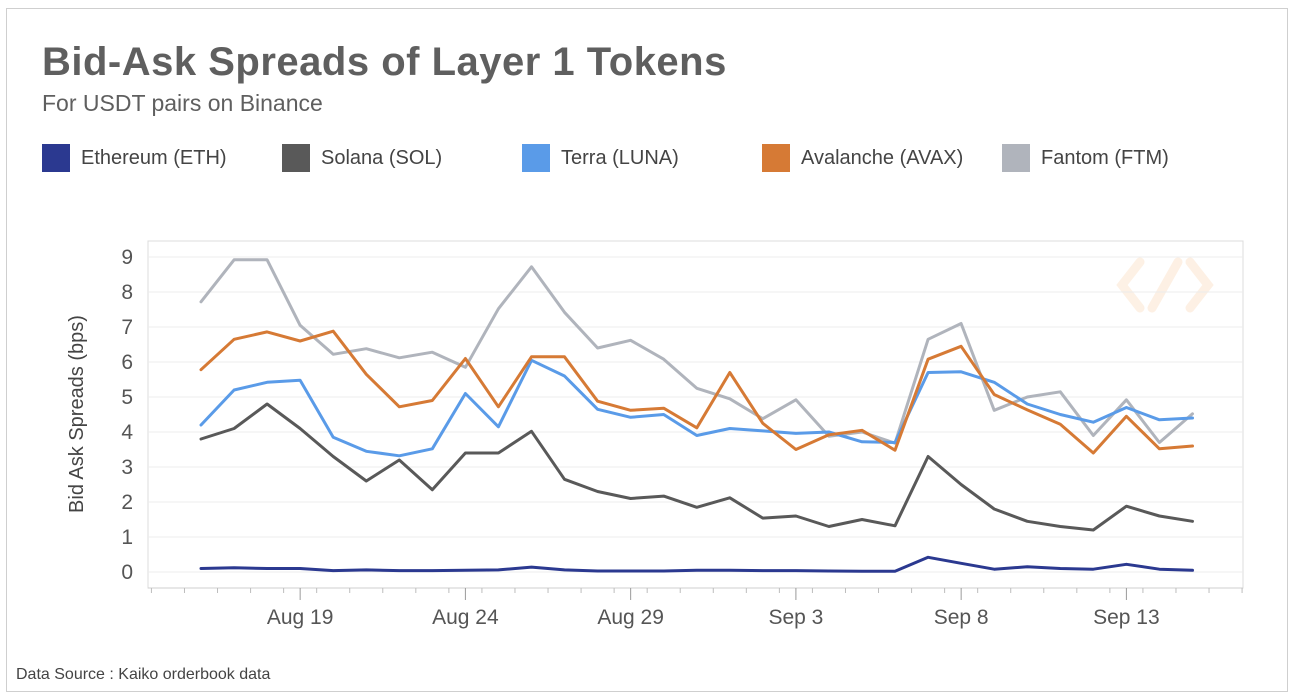 This screenshot has width=1300, height=700. Describe the element at coordinates (696, 408) in the screenshot. I see `series-line-terra-luna` at that location.